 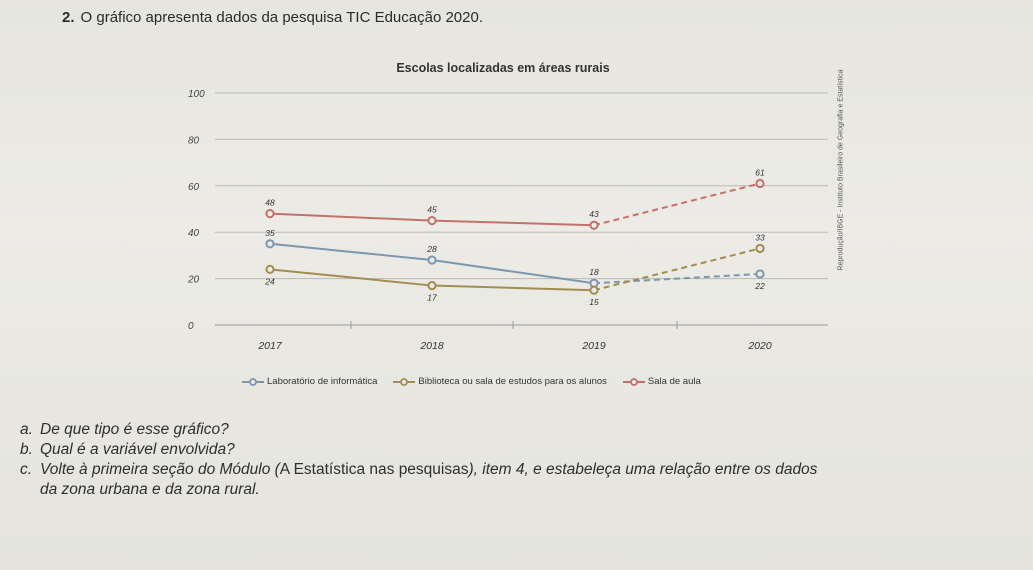 I want to click on data-point-1-2020, so click(x=760, y=248).